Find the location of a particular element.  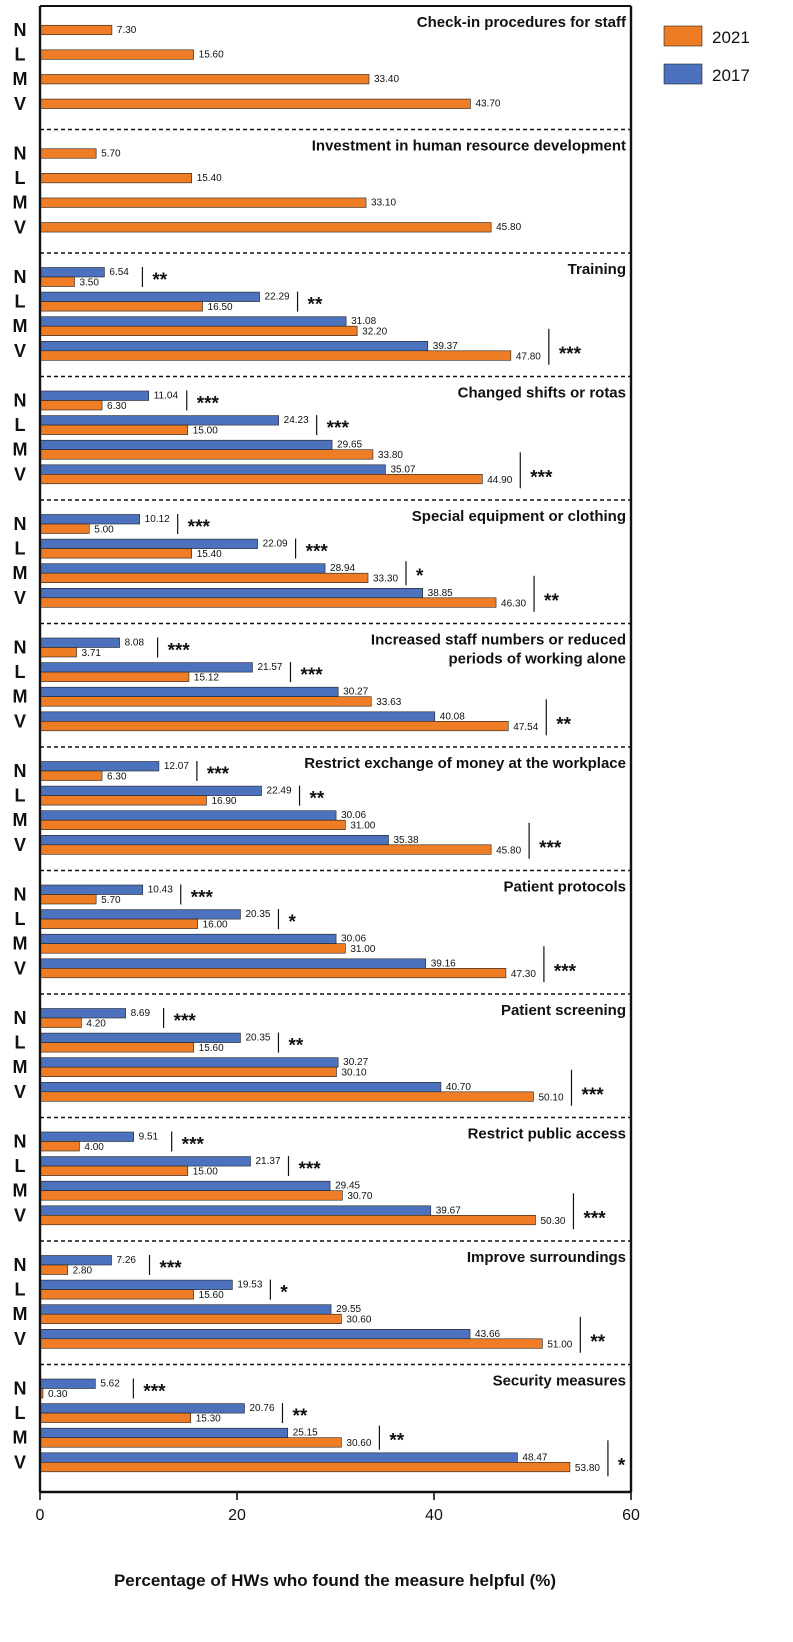

data-label-2017: 5.62 is located at coordinates (110, 1384).